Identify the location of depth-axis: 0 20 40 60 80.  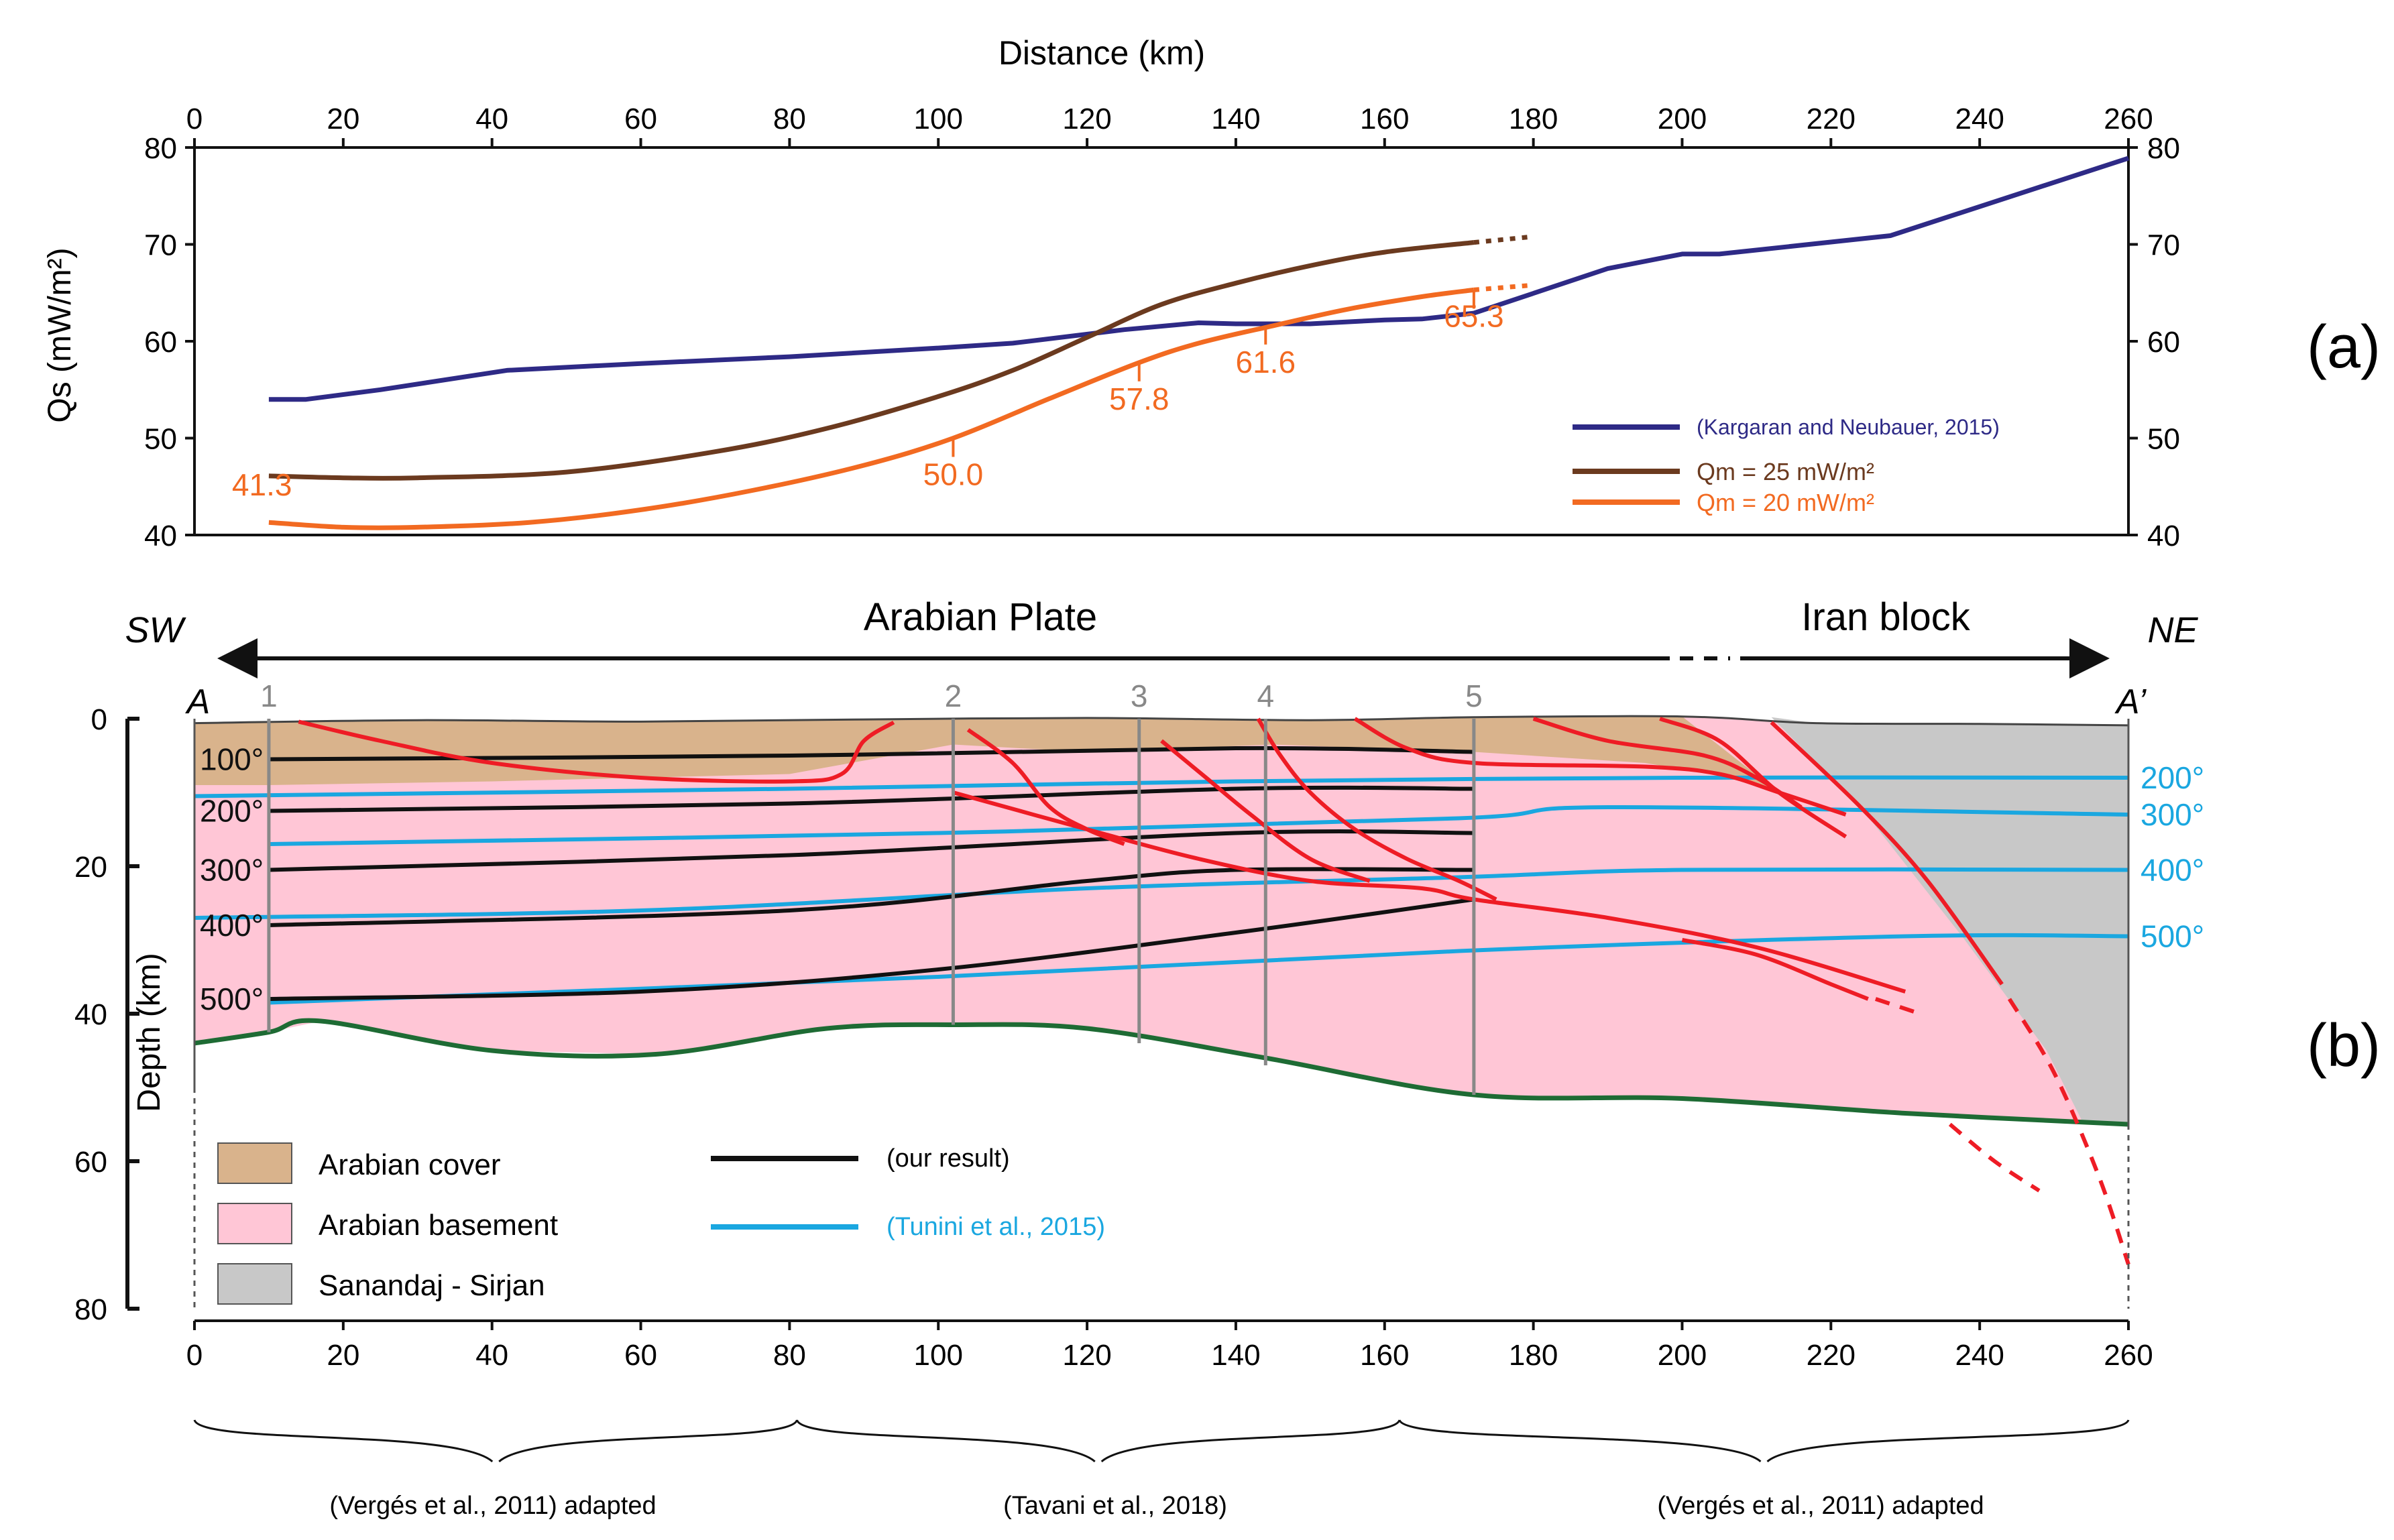
(106, 1014).